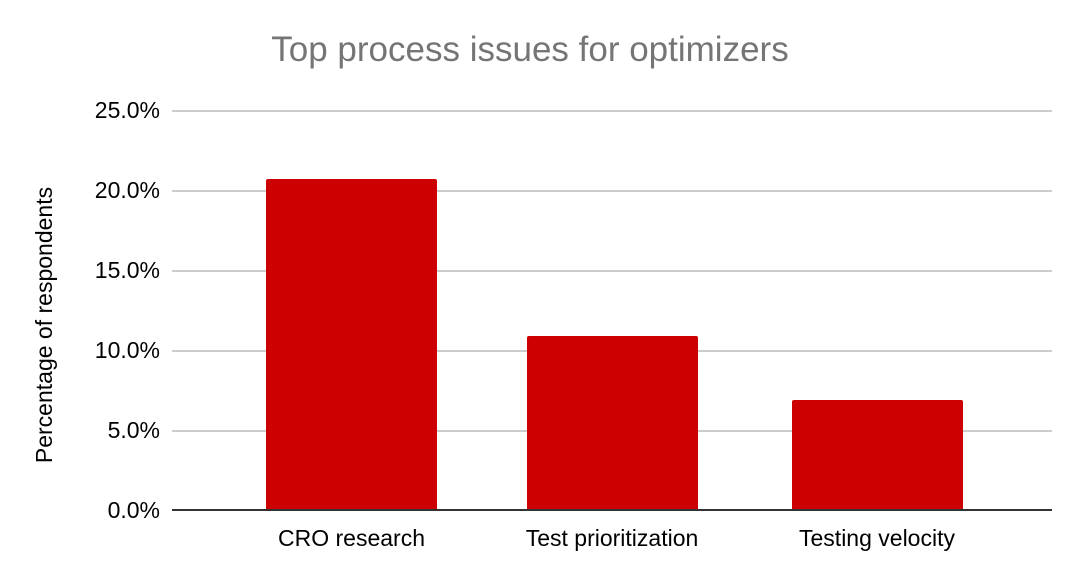 The image size is (1082, 580). Describe the element at coordinates (133, 510) in the screenshot. I see `y-tick-label-0pct: 0.0%` at that location.